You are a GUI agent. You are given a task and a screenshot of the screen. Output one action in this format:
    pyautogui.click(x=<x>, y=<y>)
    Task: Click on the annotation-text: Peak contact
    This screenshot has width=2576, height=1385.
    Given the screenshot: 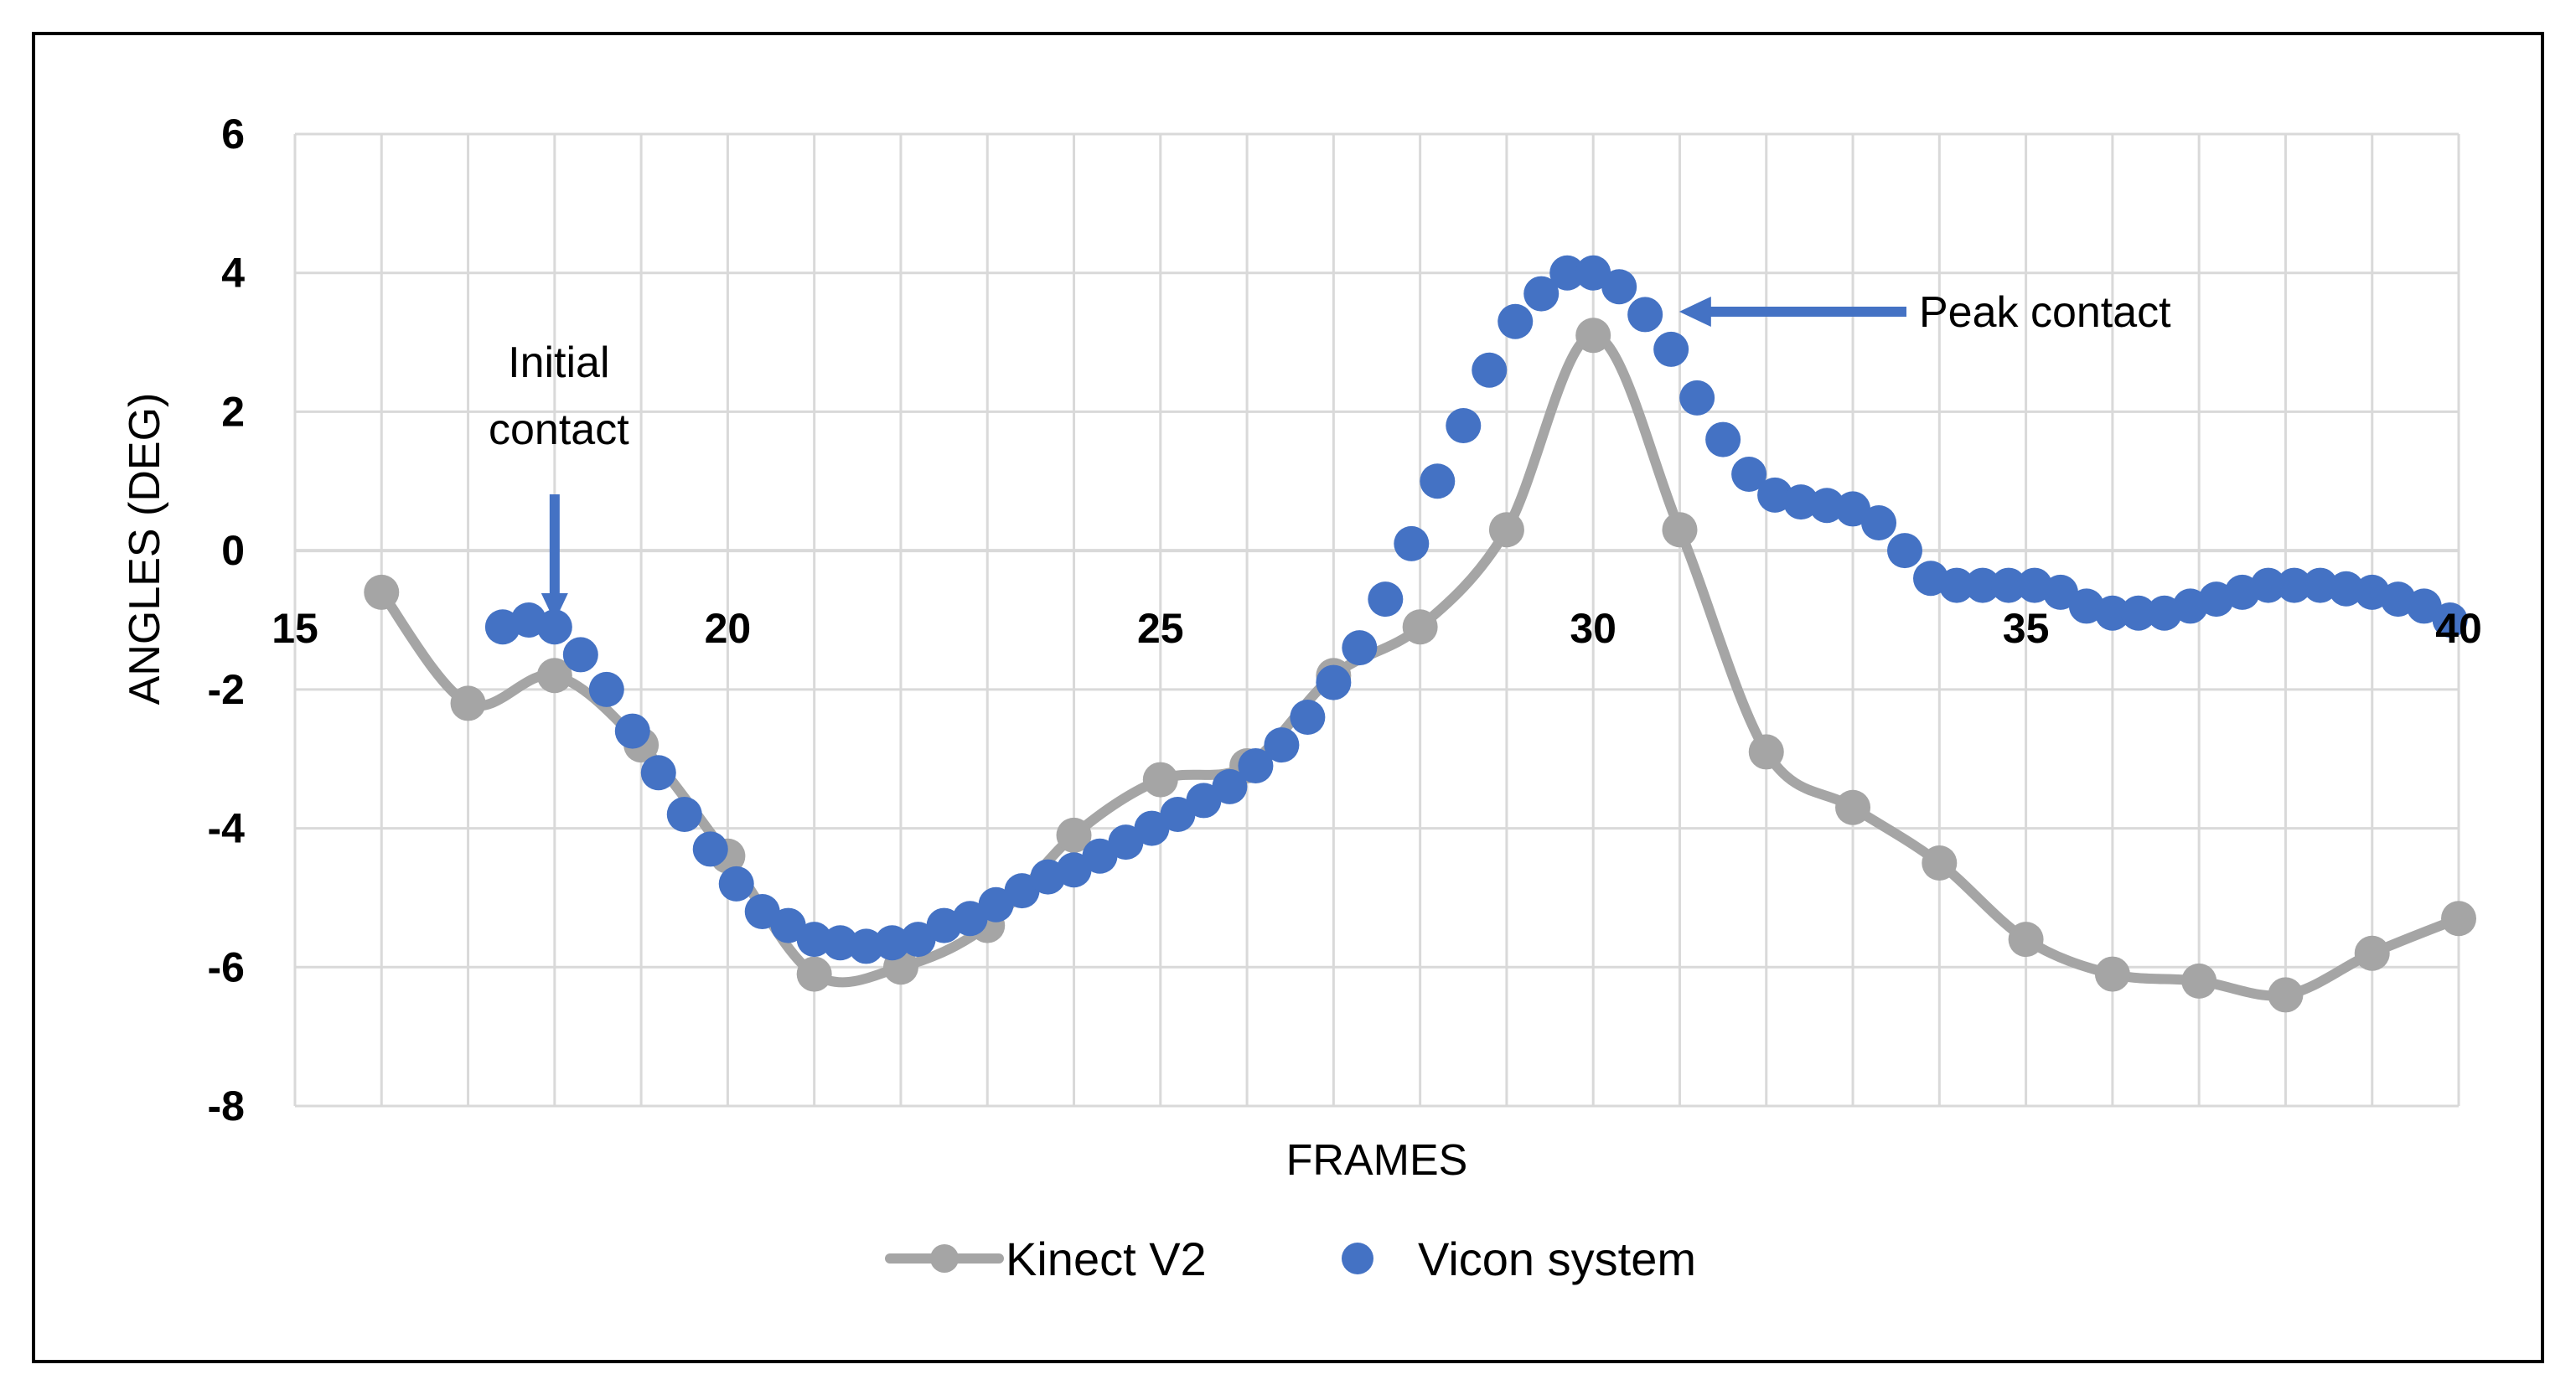 What is the action you would take?
    pyautogui.click(x=2045, y=313)
    